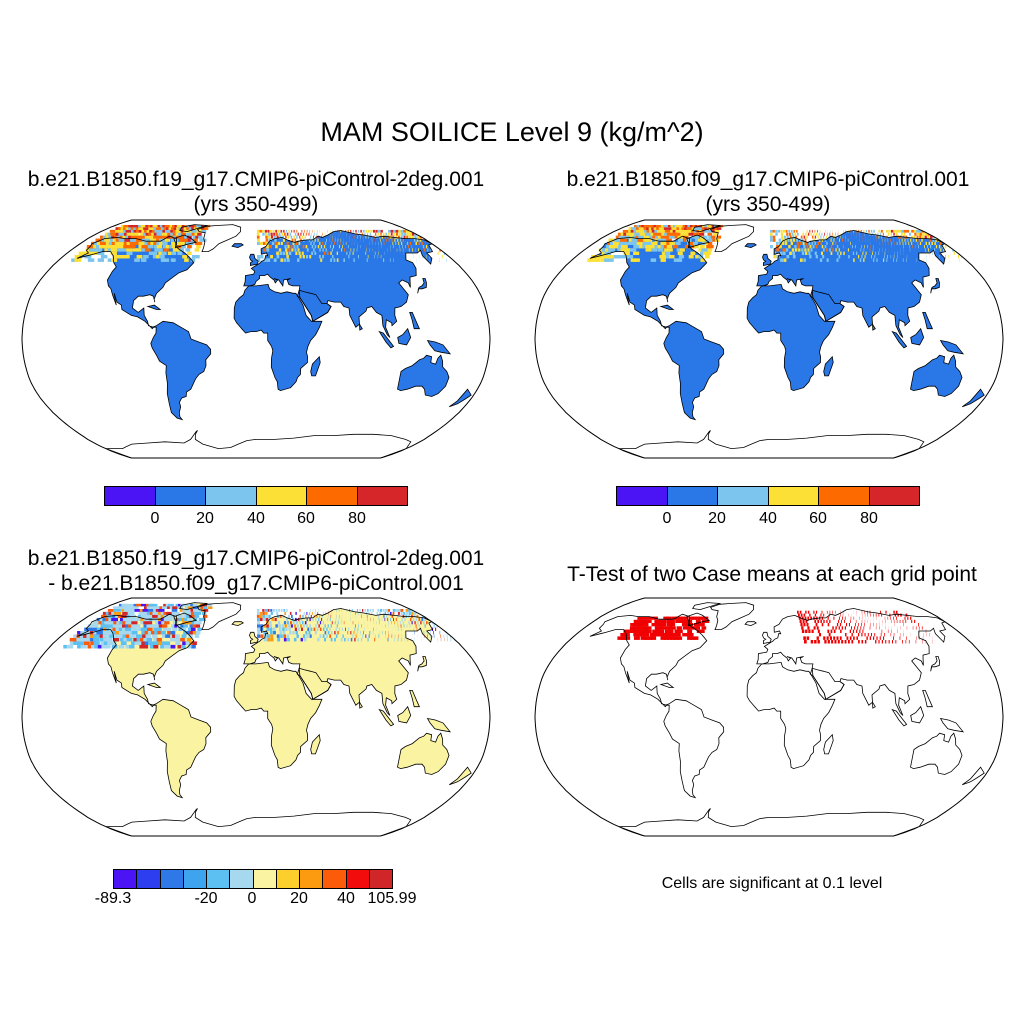  What do you see at coordinates (928, 699) in the screenshot?
I see `coastline-philippines` at bounding box center [928, 699].